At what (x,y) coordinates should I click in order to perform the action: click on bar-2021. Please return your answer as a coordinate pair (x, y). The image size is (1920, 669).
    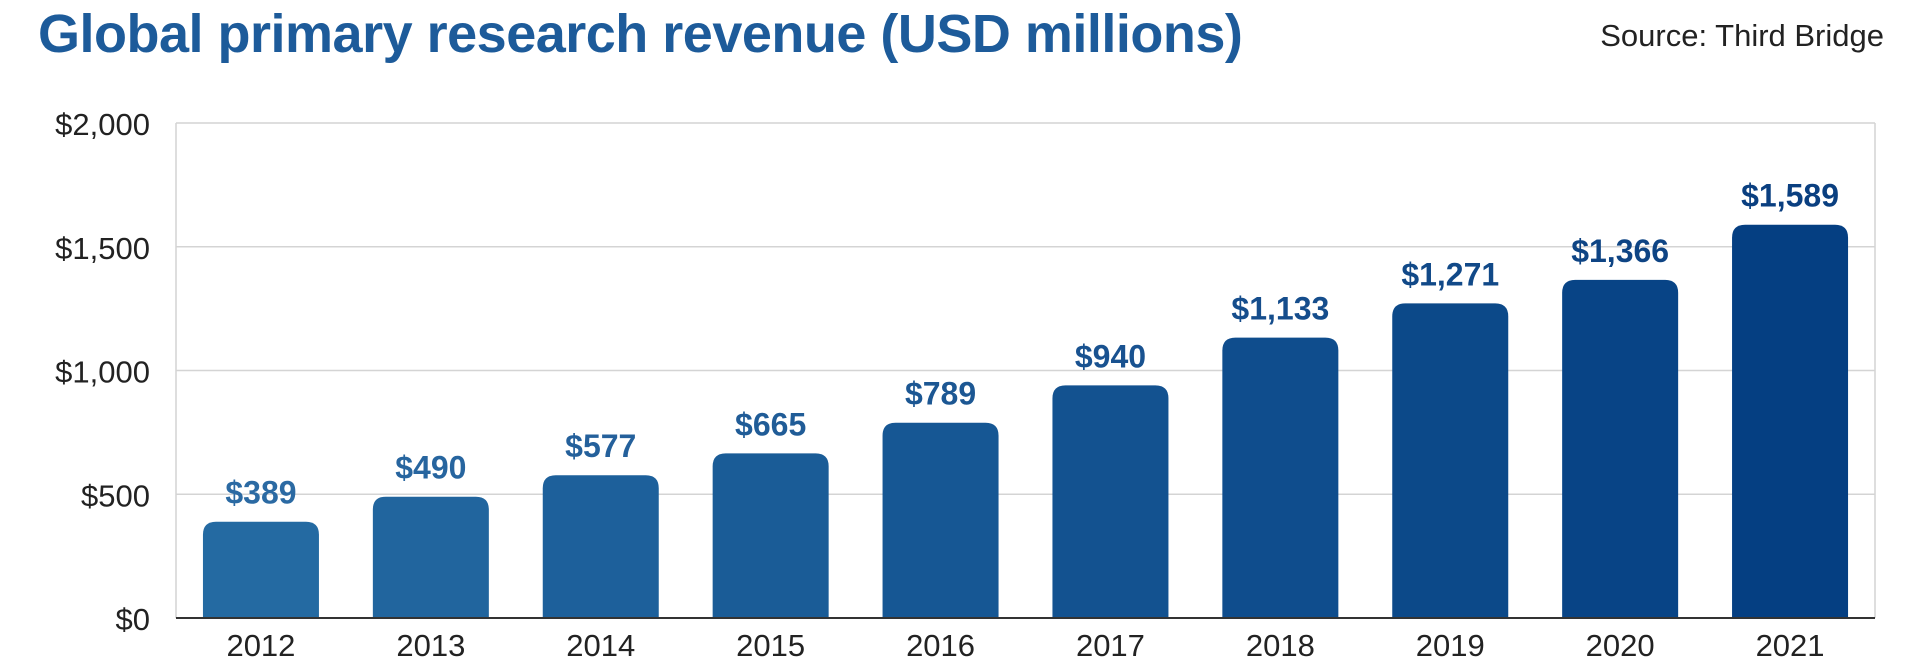
    Looking at the image, I should click on (1790, 421).